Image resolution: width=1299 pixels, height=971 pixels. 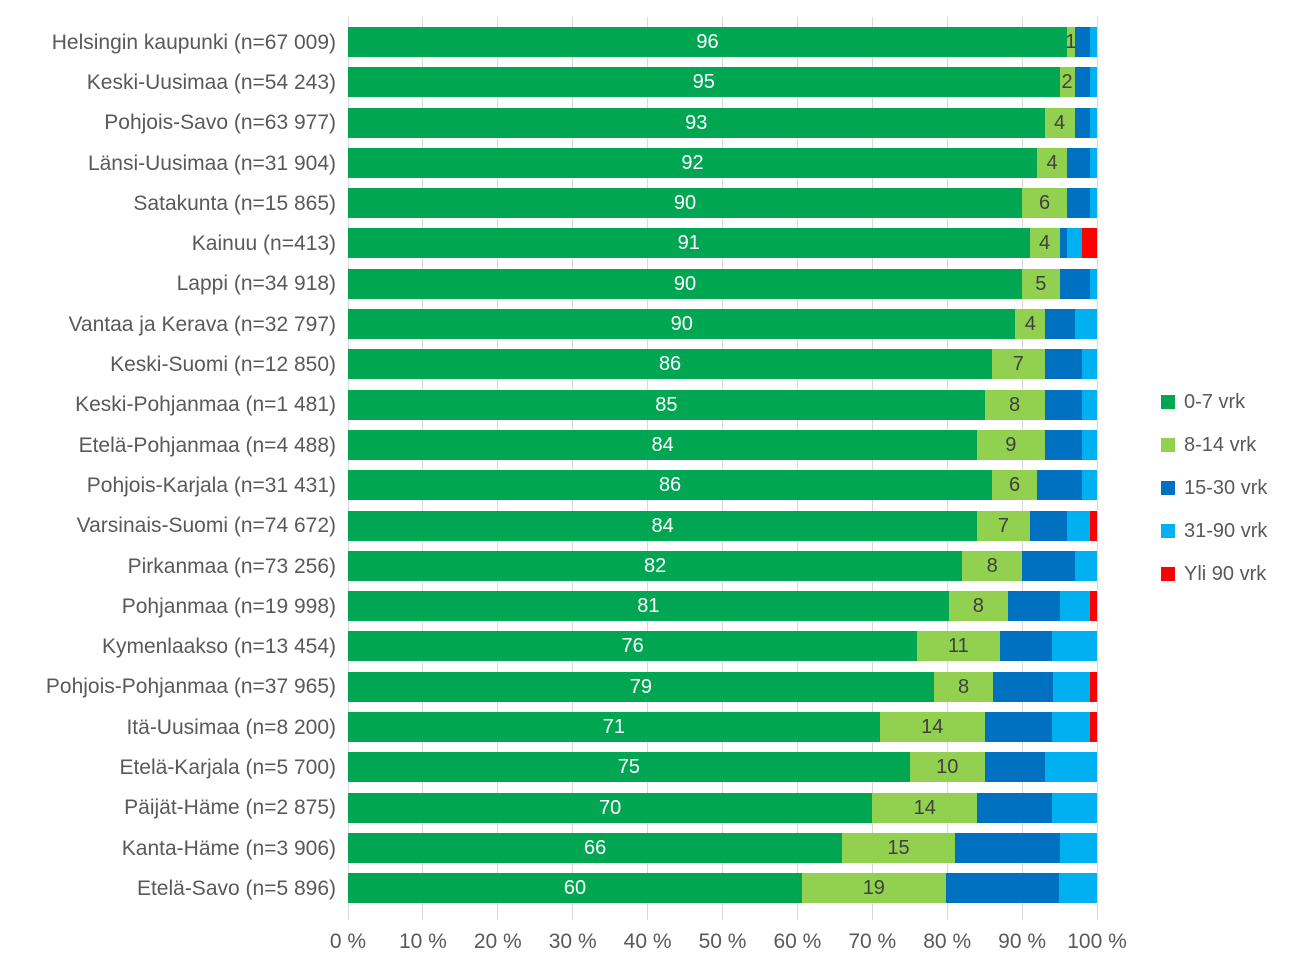 What do you see at coordinates (947, 767) in the screenshot?
I see `bar-segment-8-14-vrk: 10` at bounding box center [947, 767].